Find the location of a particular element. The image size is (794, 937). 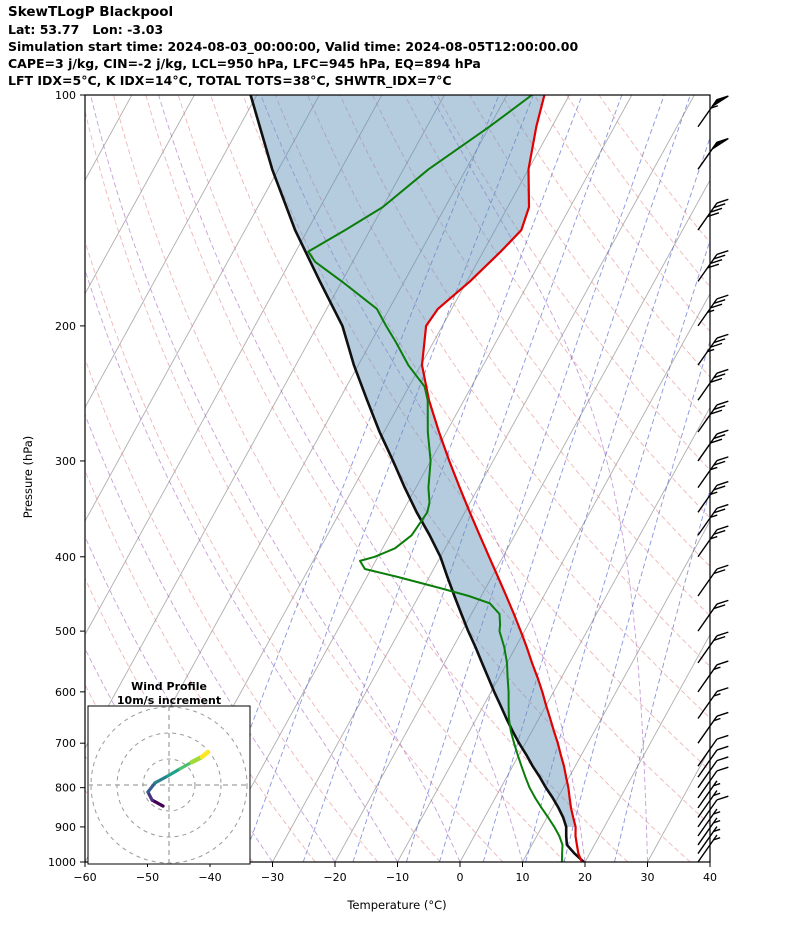

svg-text: 700 is located at coordinates (65, 743).